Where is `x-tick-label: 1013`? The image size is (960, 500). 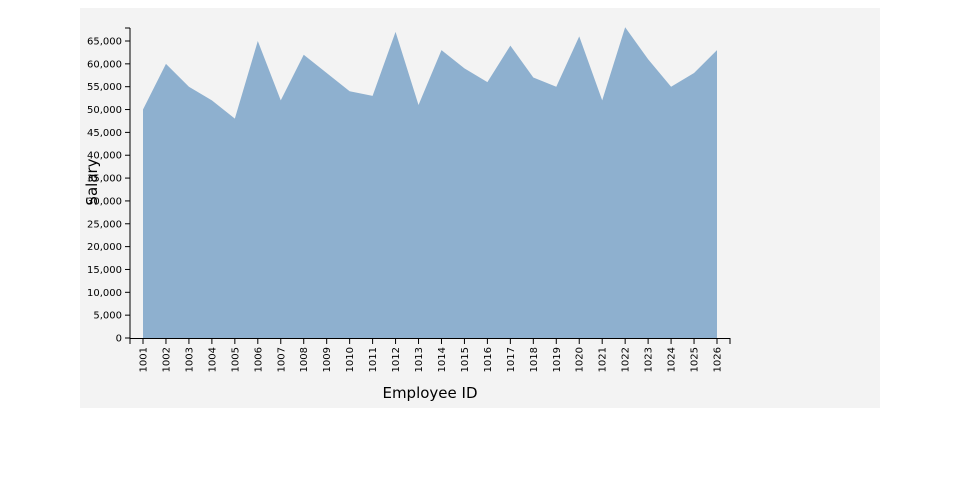
x-tick-label: 1013 is located at coordinates (419, 359).